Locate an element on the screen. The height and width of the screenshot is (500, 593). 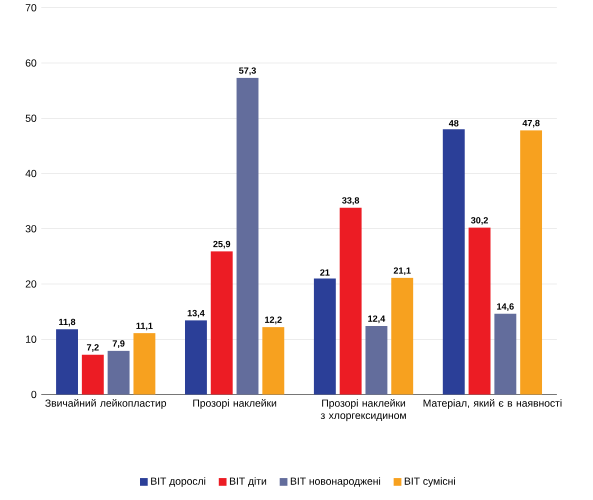
x-tick-label: Звичайний лейкопластир is located at coordinates (105, 403).